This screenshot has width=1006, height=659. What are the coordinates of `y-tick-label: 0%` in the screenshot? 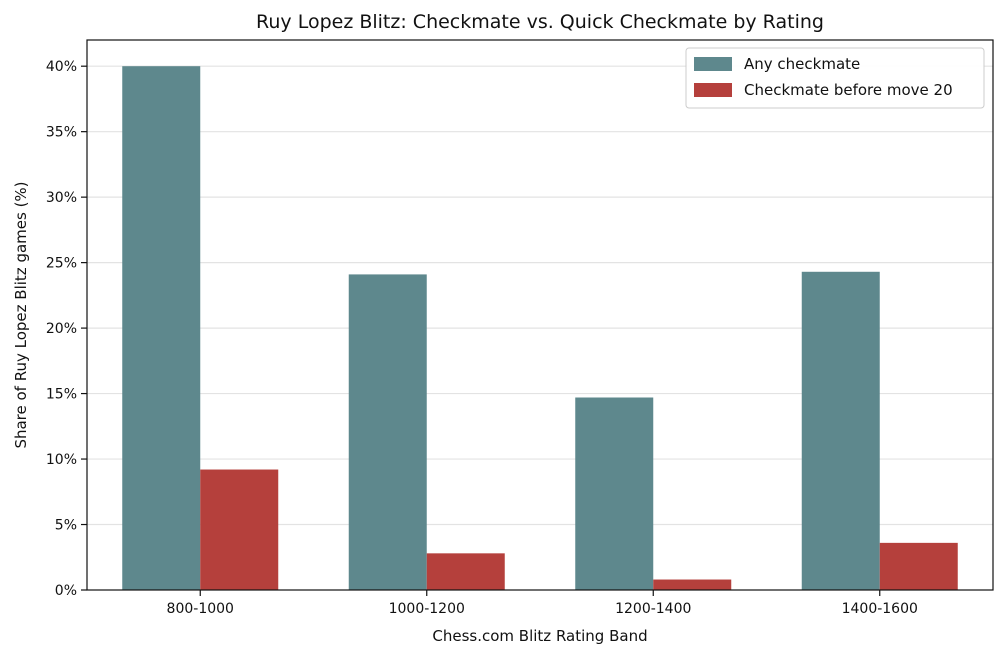 It's located at (66, 591).